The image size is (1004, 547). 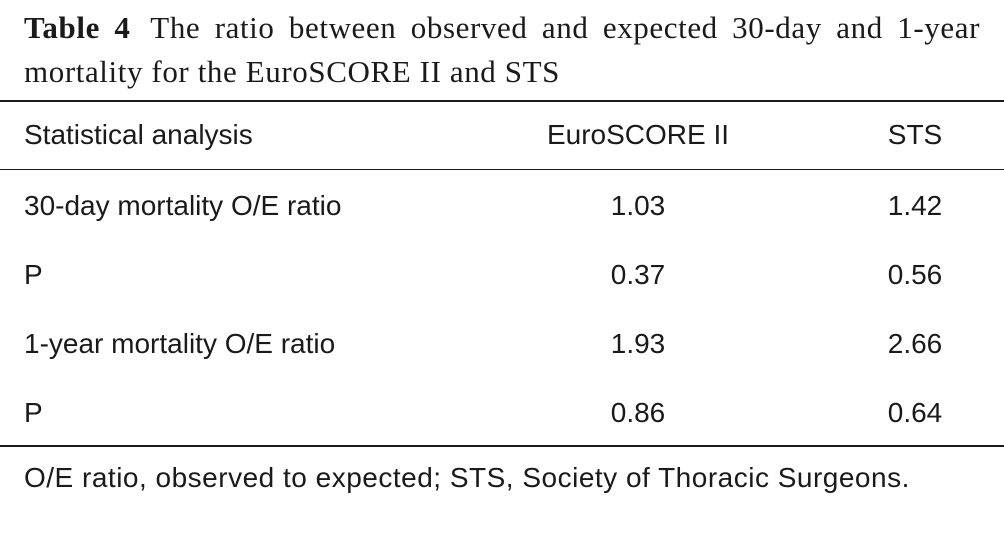 What do you see at coordinates (915, 274) in the screenshot?
I see `table-cell: 0.56` at bounding box center [915, 274].